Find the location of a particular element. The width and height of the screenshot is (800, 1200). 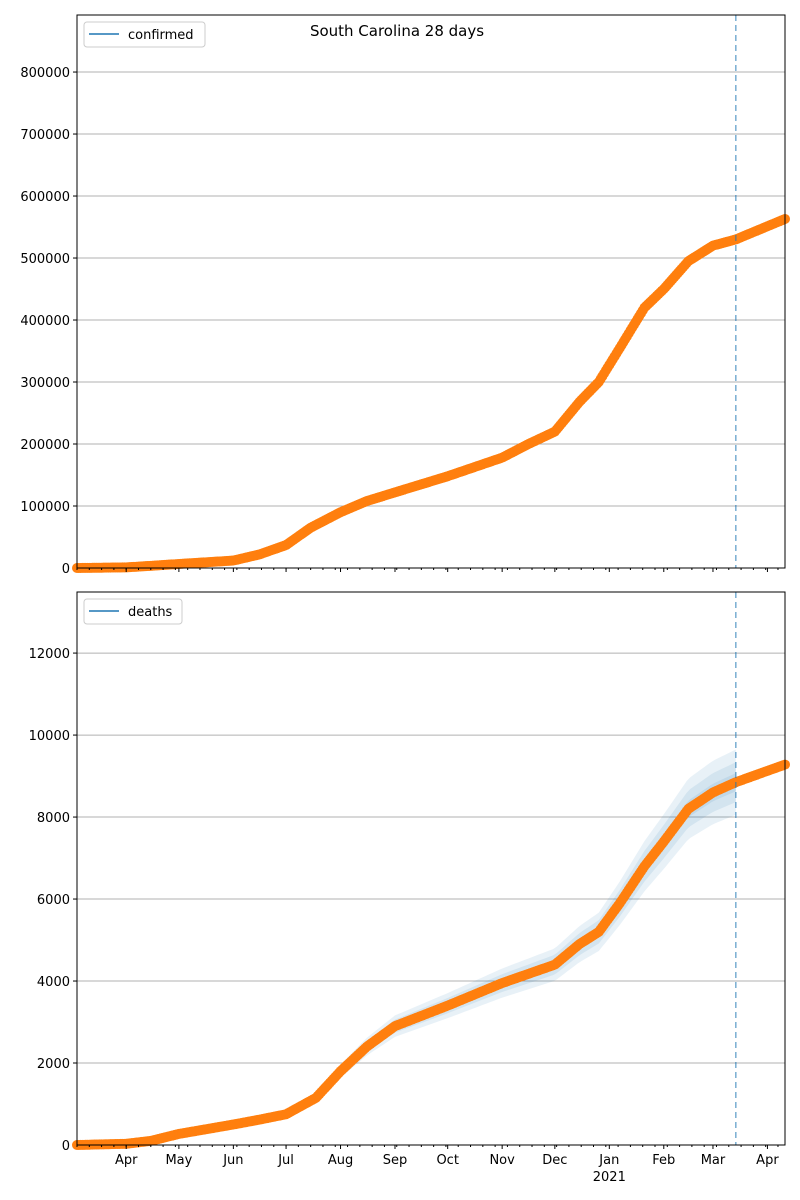

y-tick-label: 10000 is located at coordinates (49, 736).